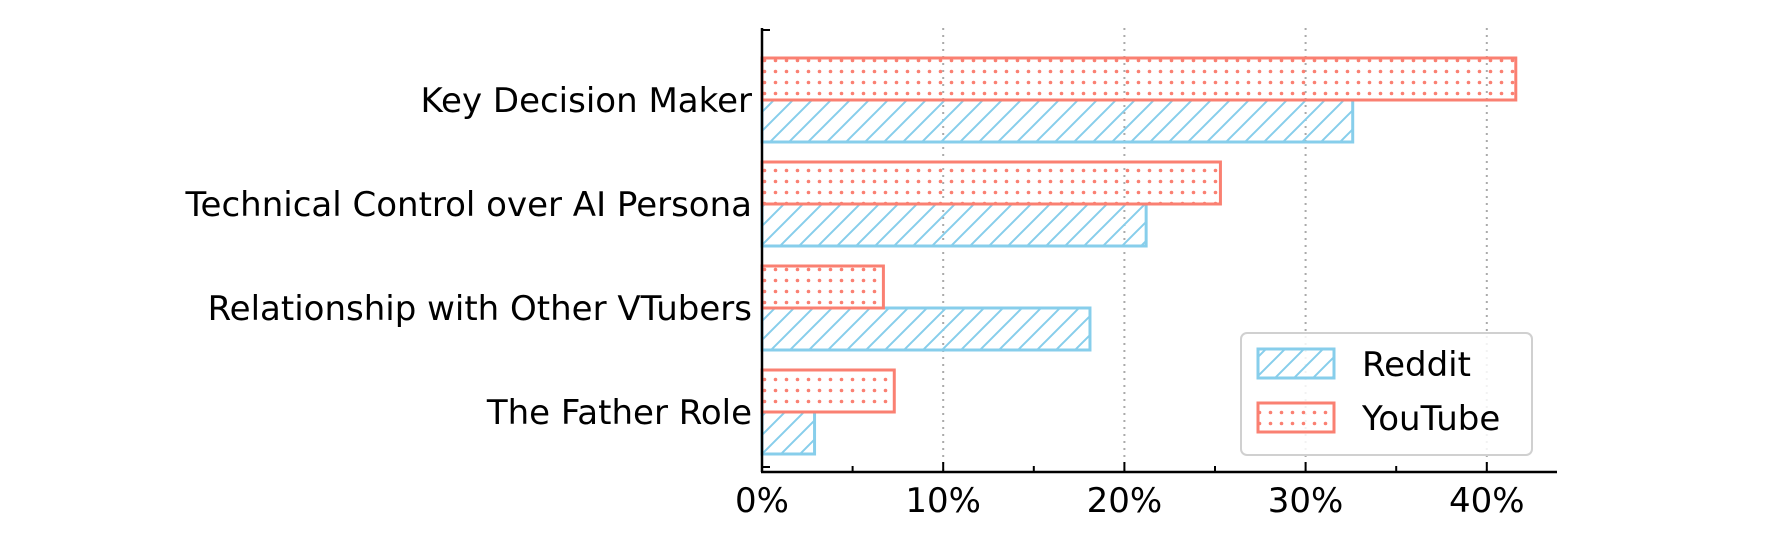 The image size is (1792, 549). I want to click on x-tick-labels: 0% 10% 20% 30% 40%, so click(1130, 501).